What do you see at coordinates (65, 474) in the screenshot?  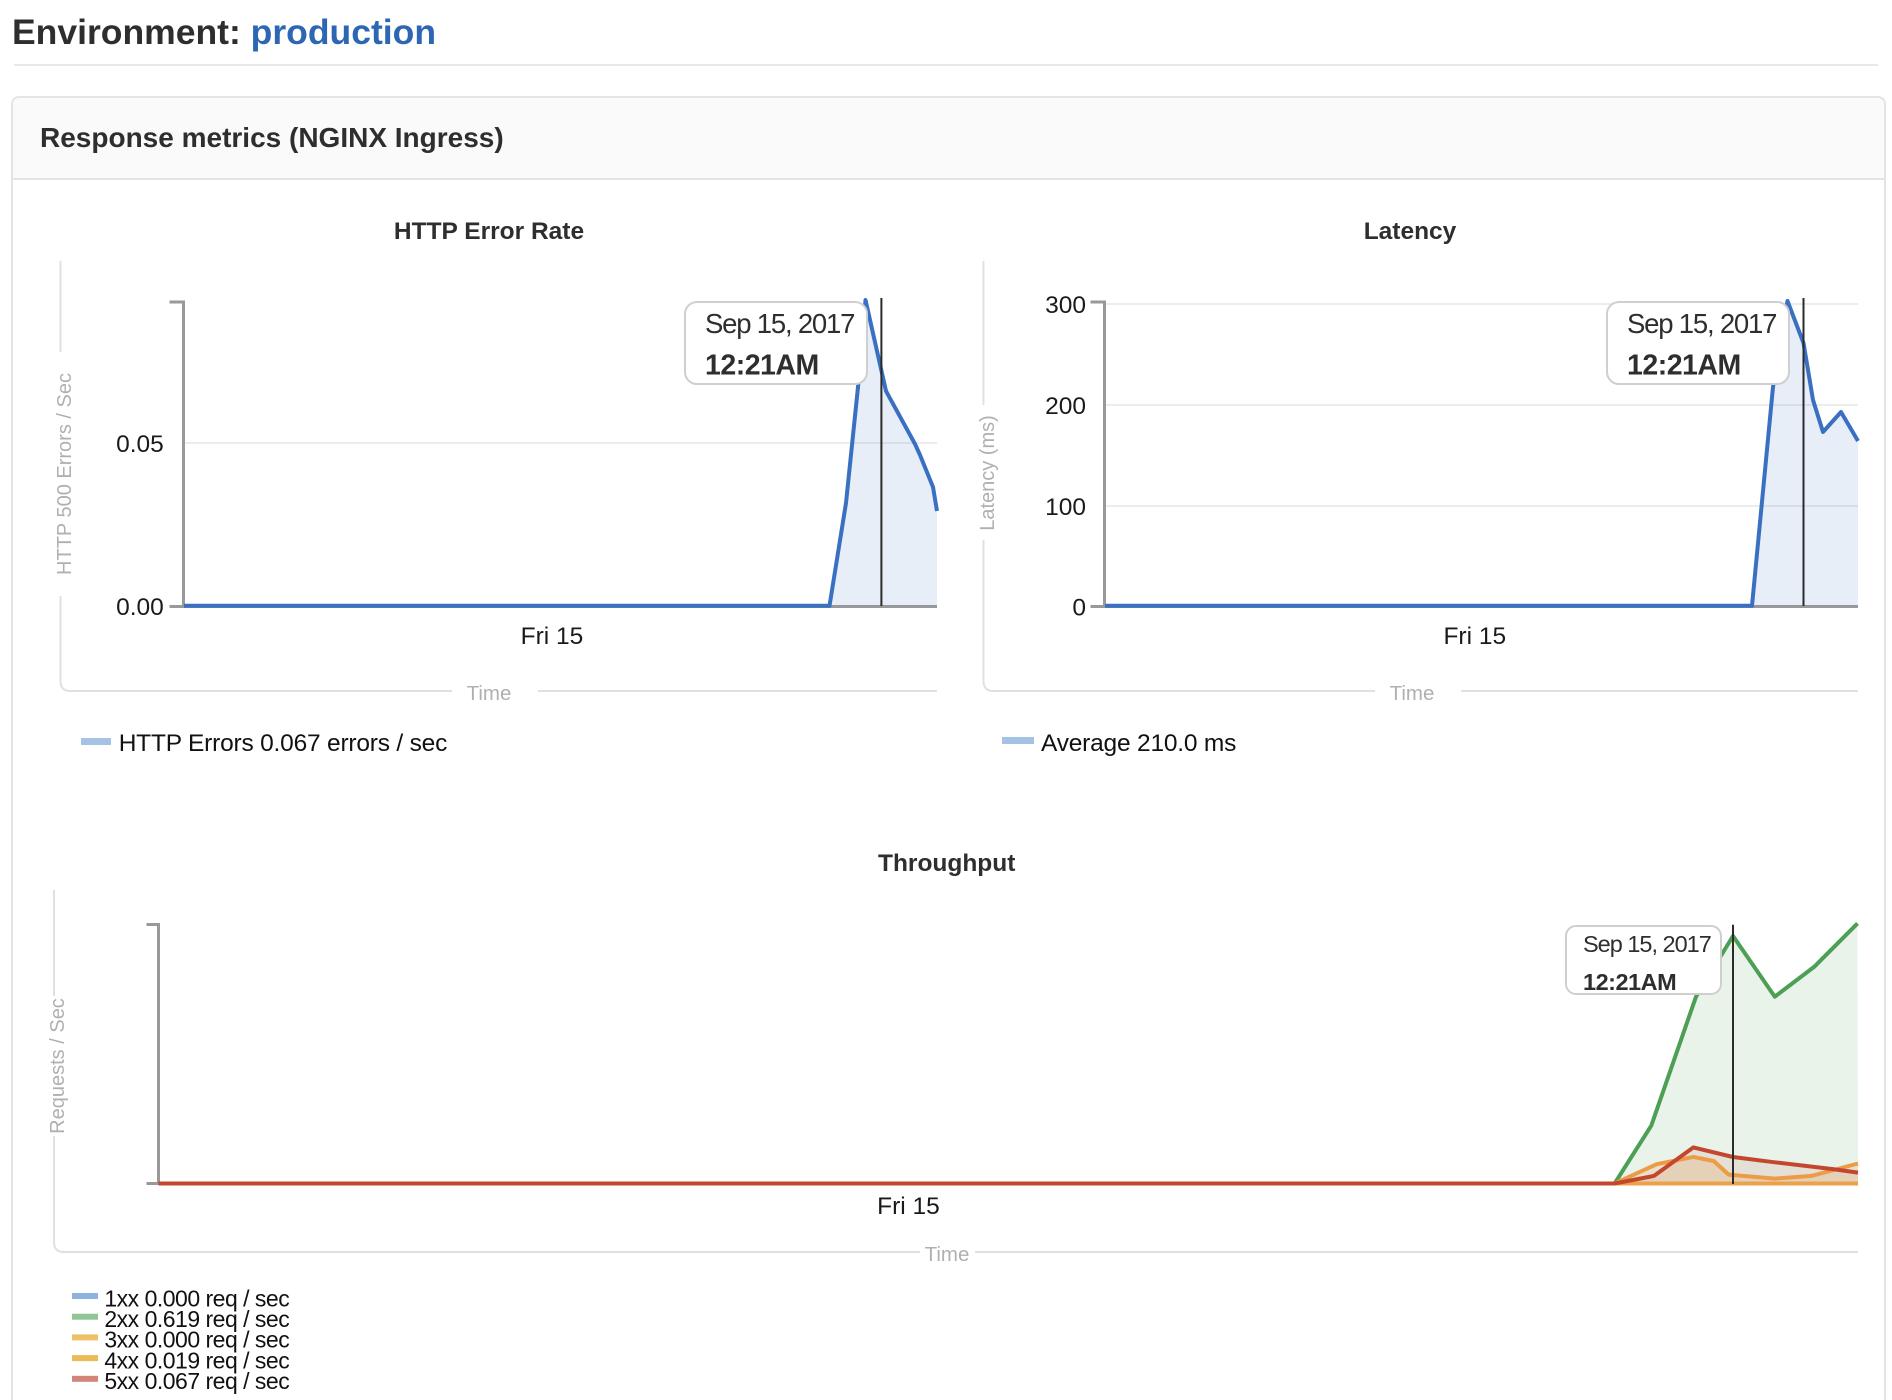 I see `svg-text: HTTP 500 Errors / Sec` at bounding box center [65, 474].